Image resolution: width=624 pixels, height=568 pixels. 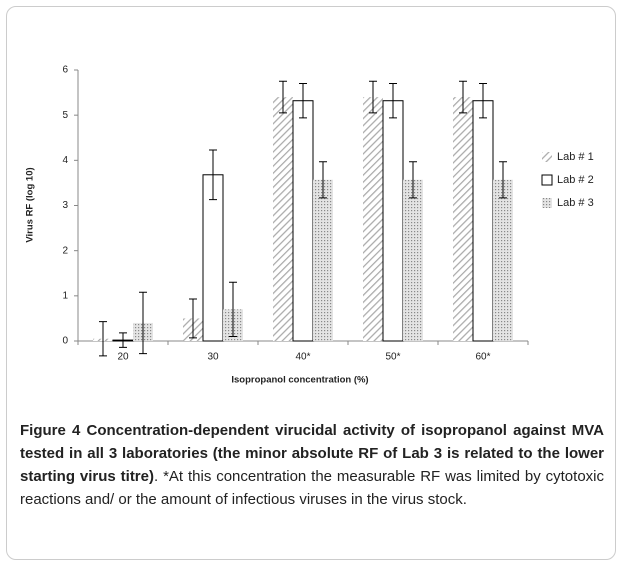 I want to click on legend-label: Lab # 2, so click(x=575, y=180).